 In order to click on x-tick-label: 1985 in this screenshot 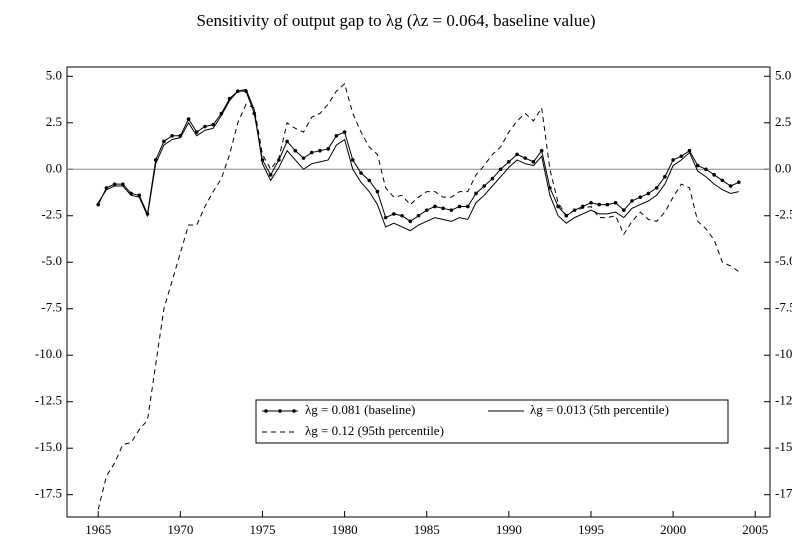, I will do `click(427, 529)`.